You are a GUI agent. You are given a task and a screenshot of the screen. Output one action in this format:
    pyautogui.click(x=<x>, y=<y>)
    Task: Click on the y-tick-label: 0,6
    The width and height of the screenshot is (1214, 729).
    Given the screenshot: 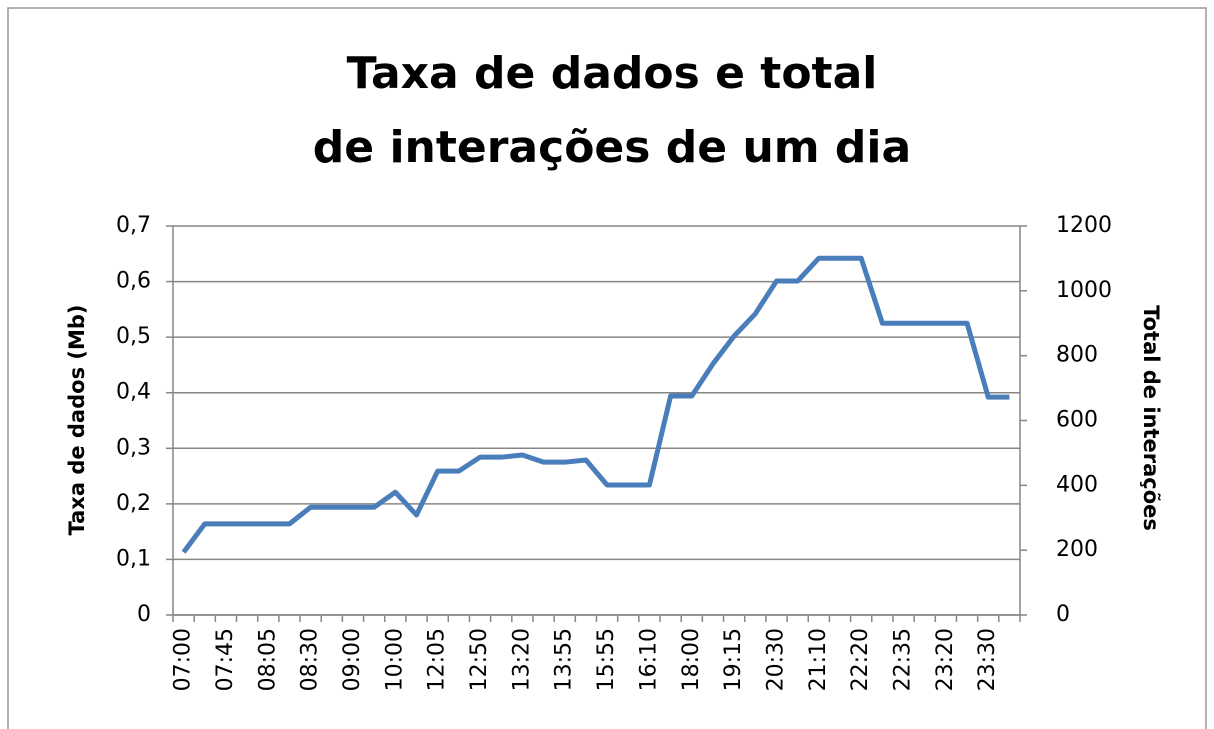 What is the action you would take?
    pyautogui.click(x=133, y=281)
    